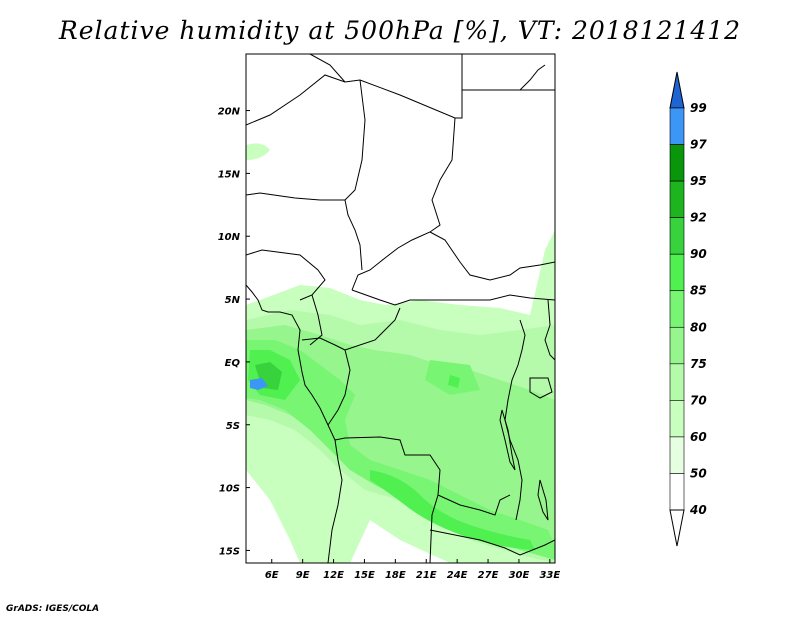 This screenshot has height=618, width=800. I want to click on colorbar-label: 40, so click(698, 510).